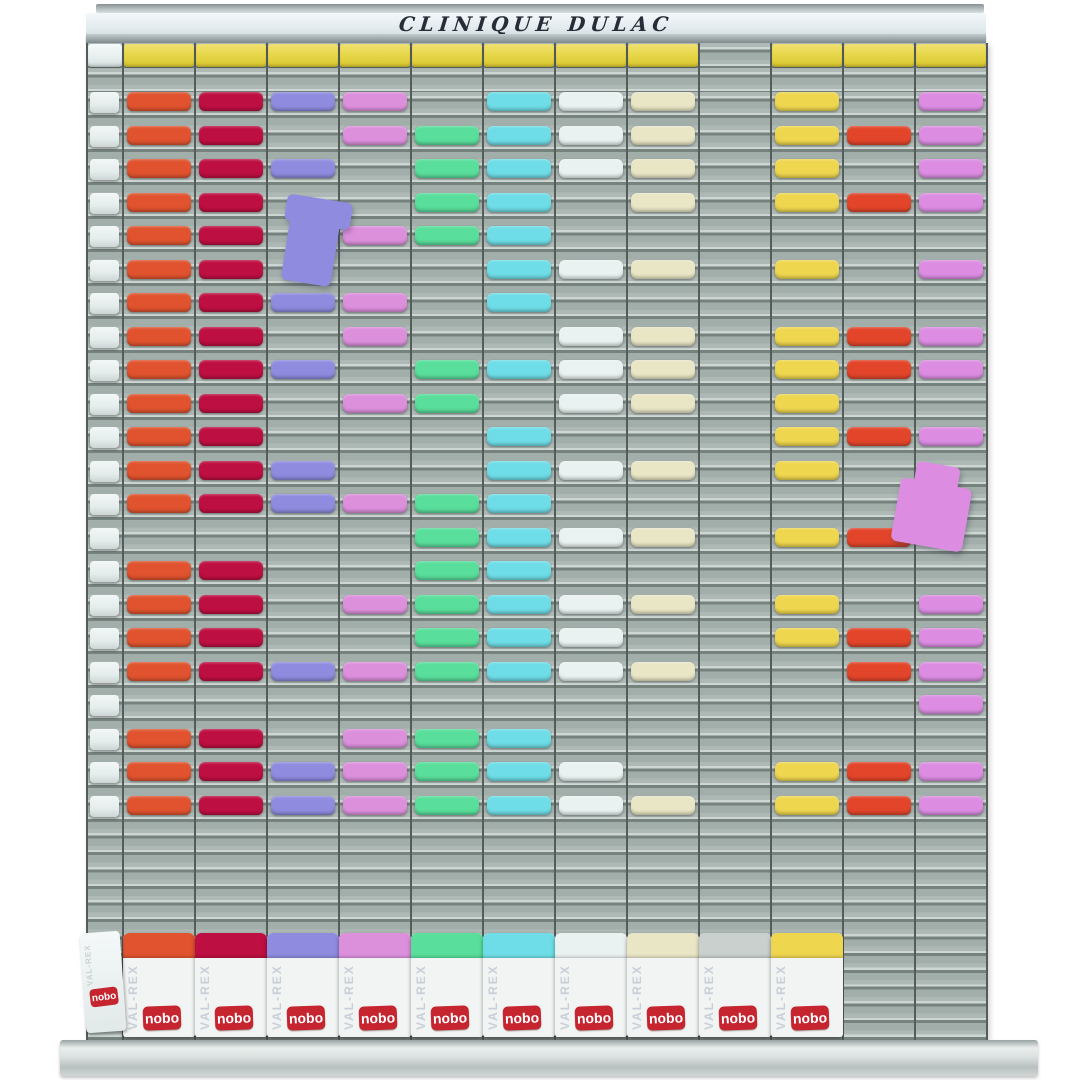  I want to click on t-card-periwinkle, so click(303, 771).